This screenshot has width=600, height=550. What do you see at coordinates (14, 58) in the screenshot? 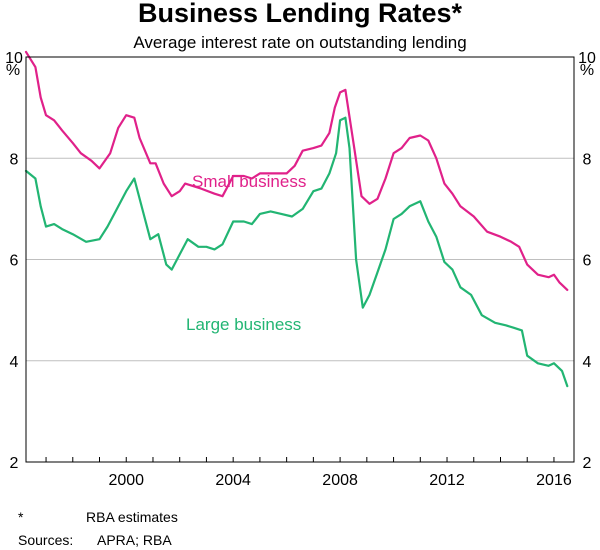
I see `y-tick-label-left: 10` at bounding box center [14, 58].